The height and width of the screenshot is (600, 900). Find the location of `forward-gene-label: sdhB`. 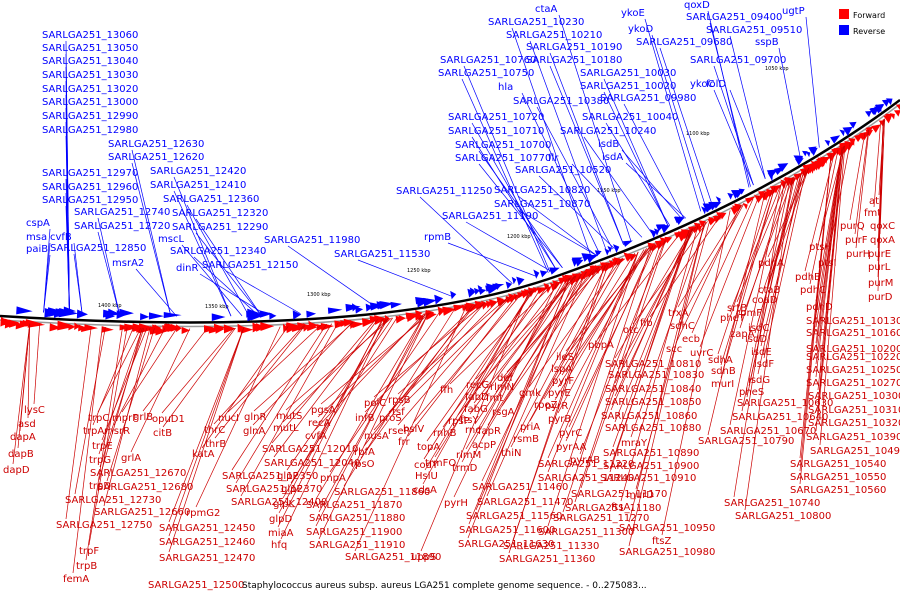

forward-gene-label: sdhB is located at coordinates (723, 371).